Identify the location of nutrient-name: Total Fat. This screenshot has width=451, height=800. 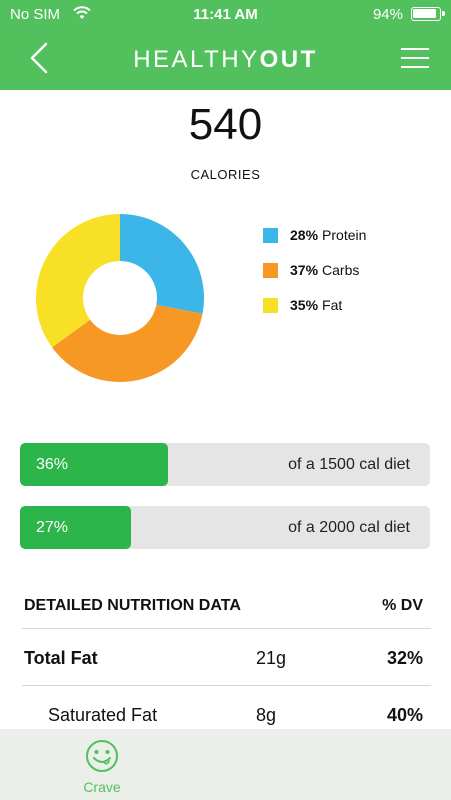
(61, 658).